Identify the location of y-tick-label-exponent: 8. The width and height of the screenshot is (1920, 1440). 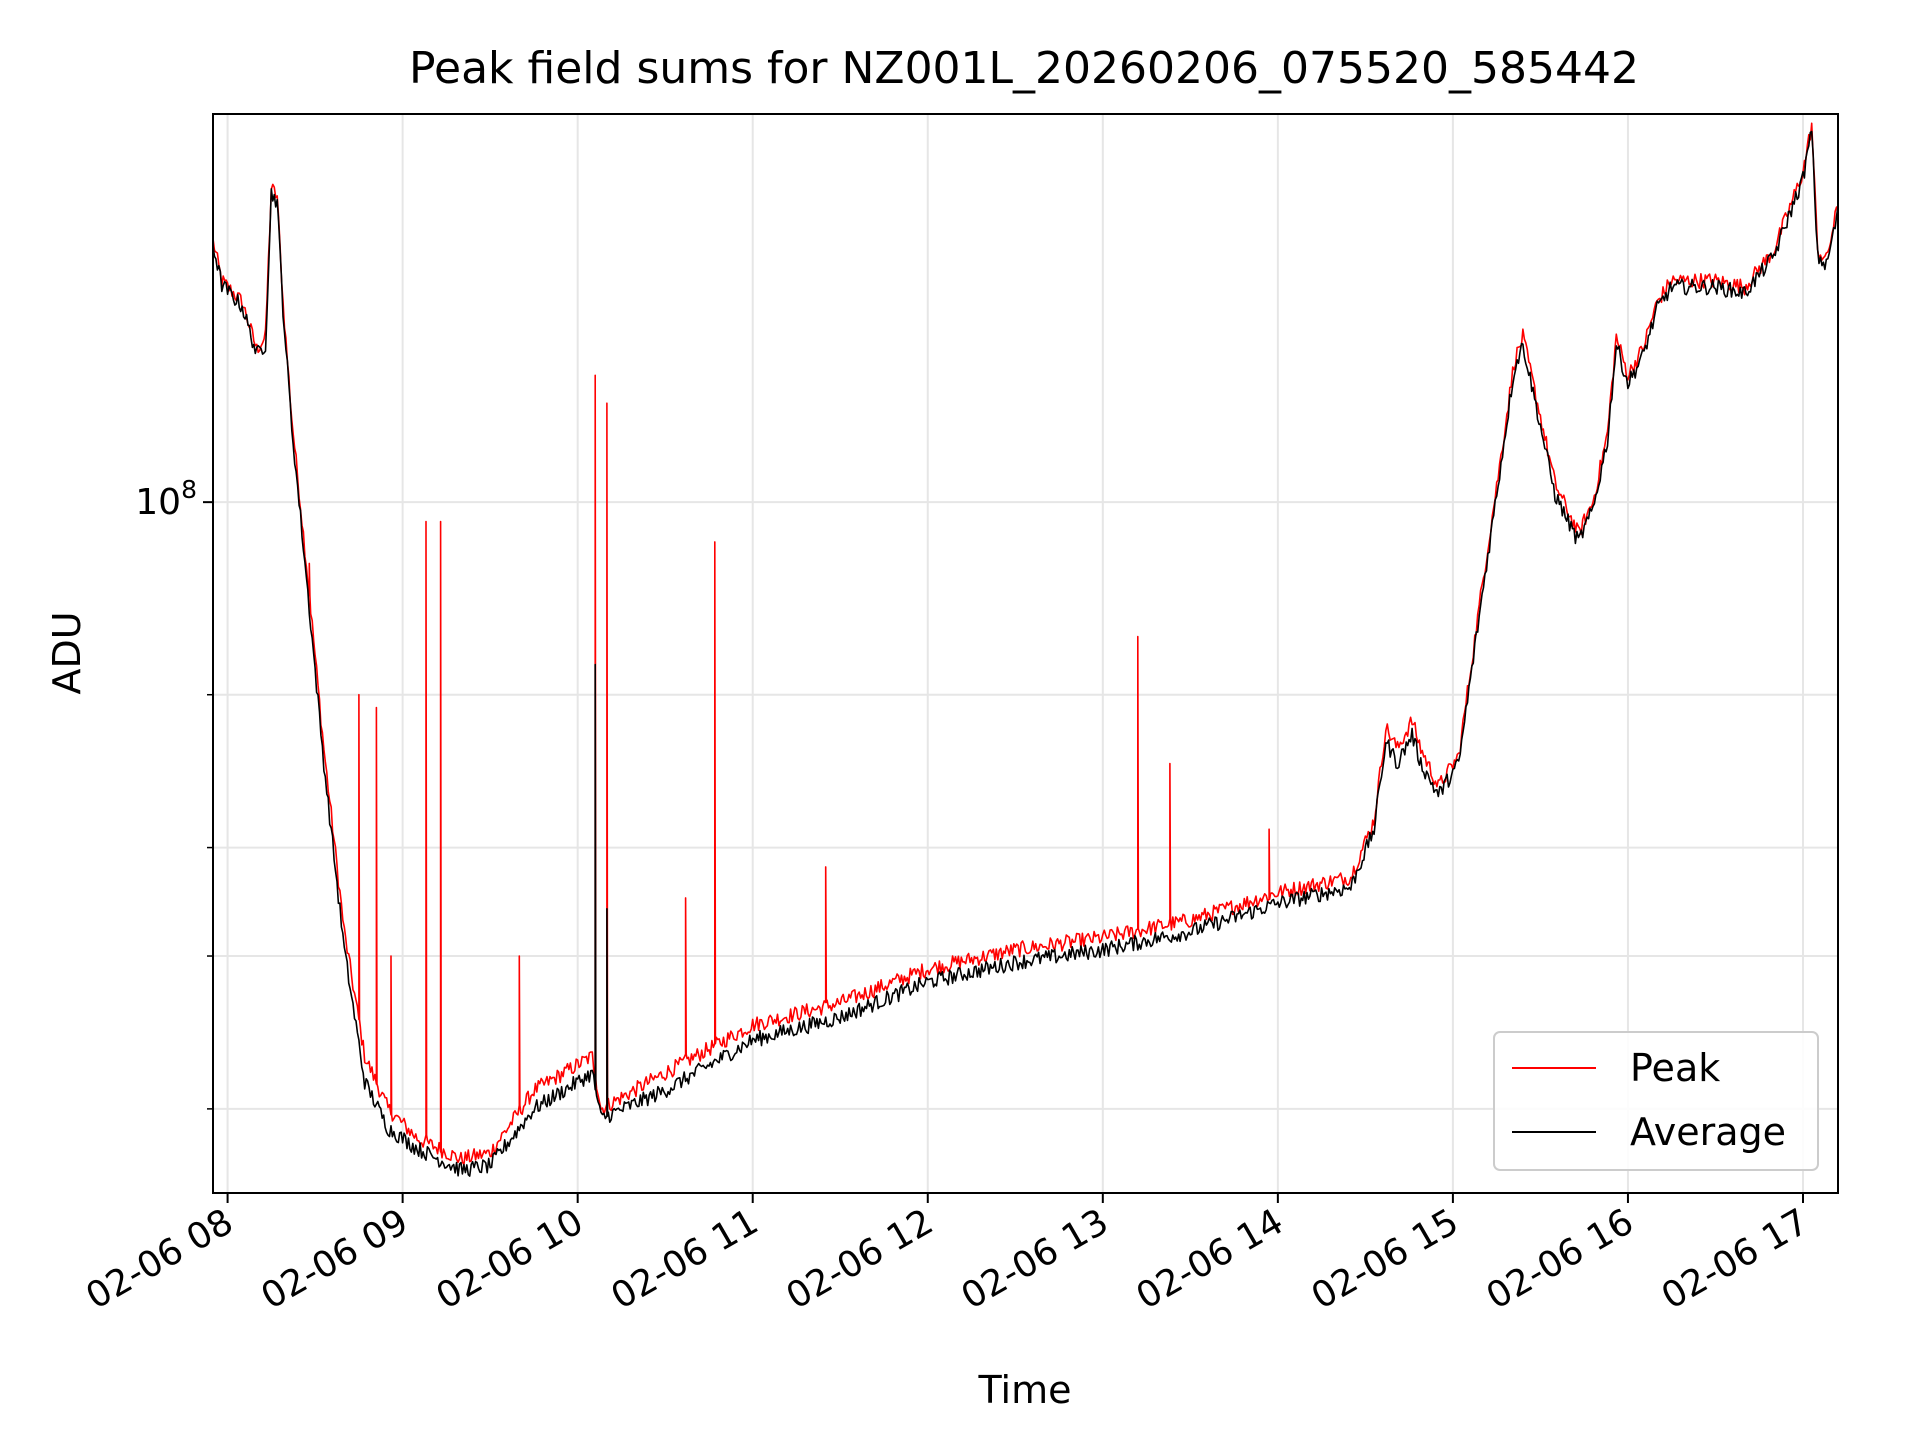
(189, 489).